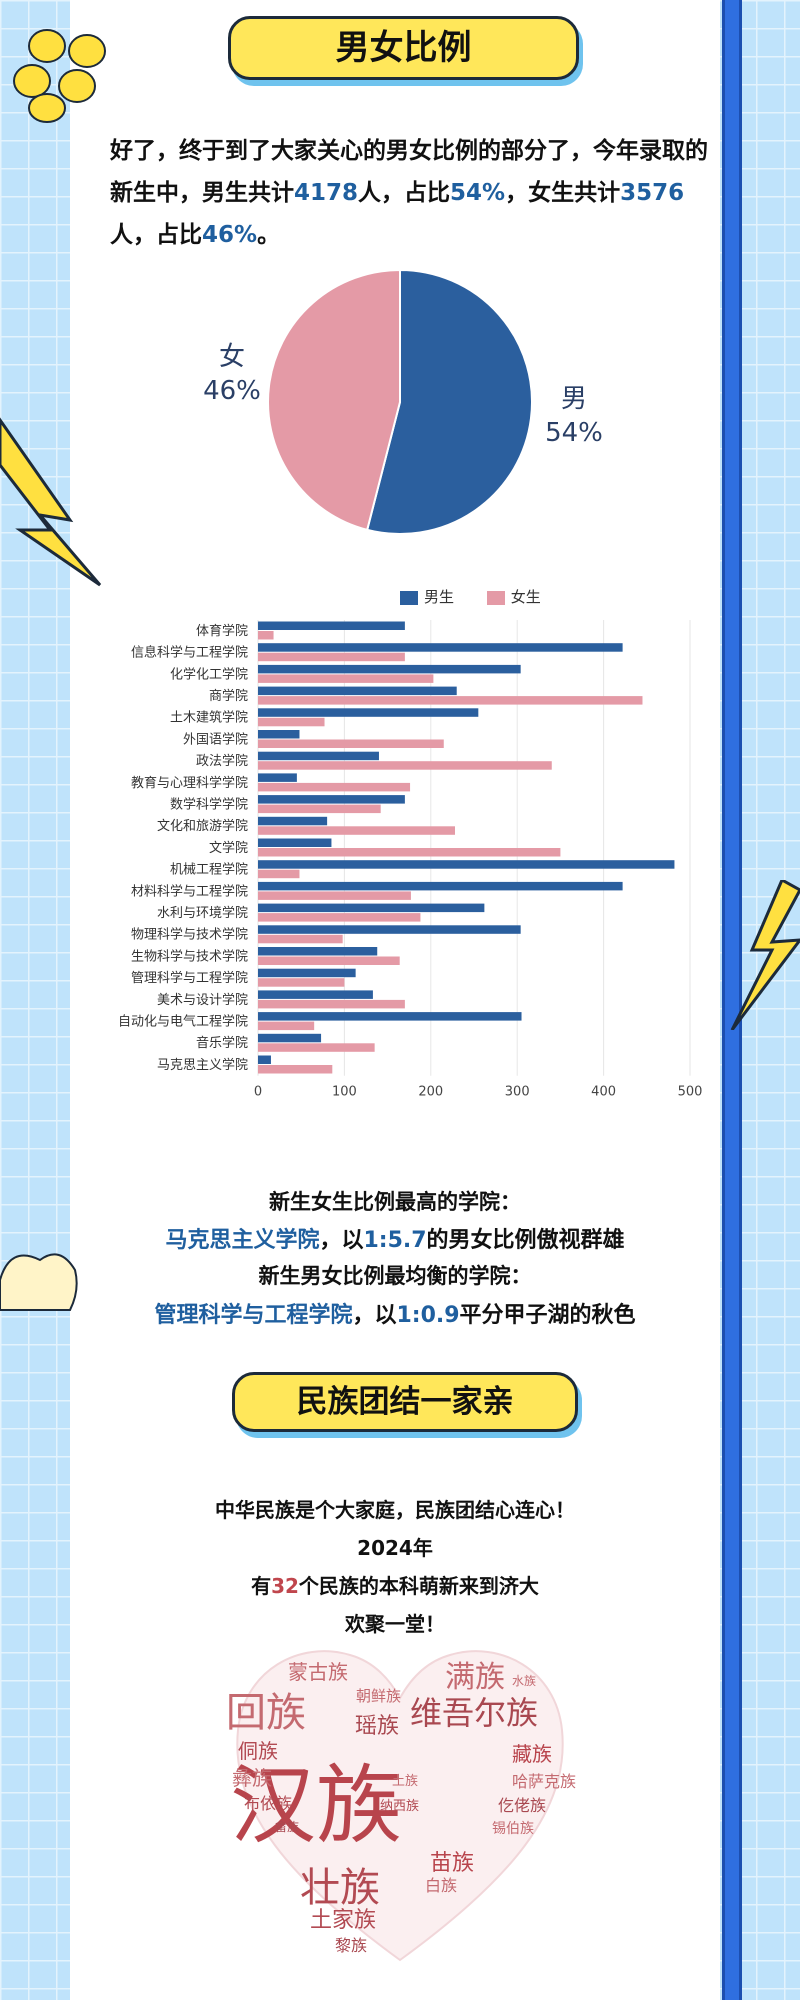 The image size is (800, 2000). Describe the element at coordinates (513, 1829) in the screenshot. I see `word-cloud-word: 锡伯族` at that location.